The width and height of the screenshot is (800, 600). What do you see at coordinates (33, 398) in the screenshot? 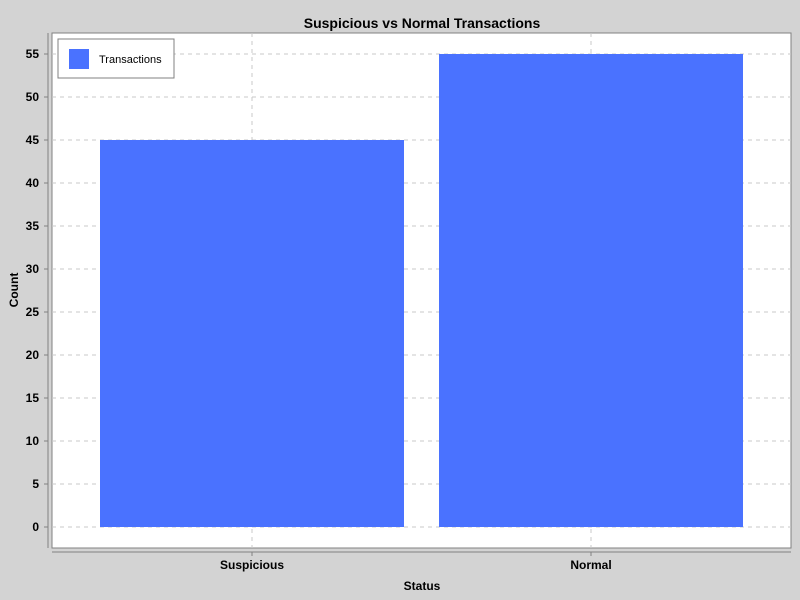
I see `y-tick-label: 15` at bounding box center [33, 398].